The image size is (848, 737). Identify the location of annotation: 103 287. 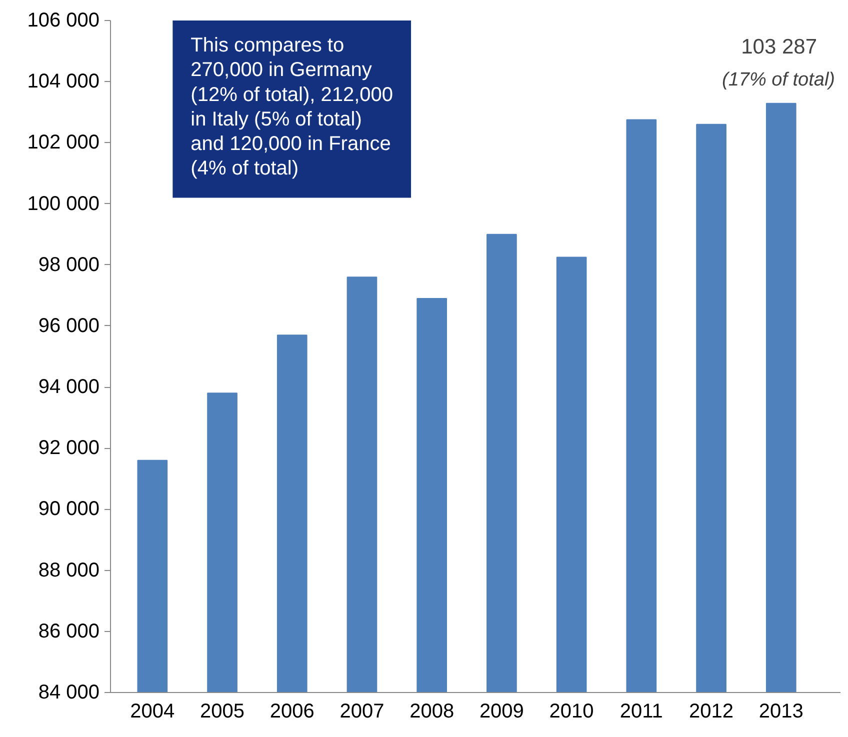
(779, 46).